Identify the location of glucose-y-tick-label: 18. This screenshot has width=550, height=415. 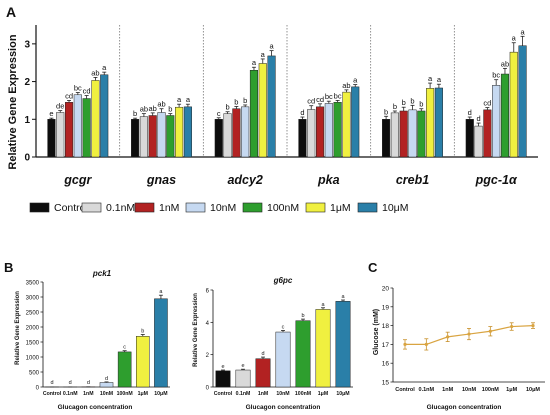
(386, 326).